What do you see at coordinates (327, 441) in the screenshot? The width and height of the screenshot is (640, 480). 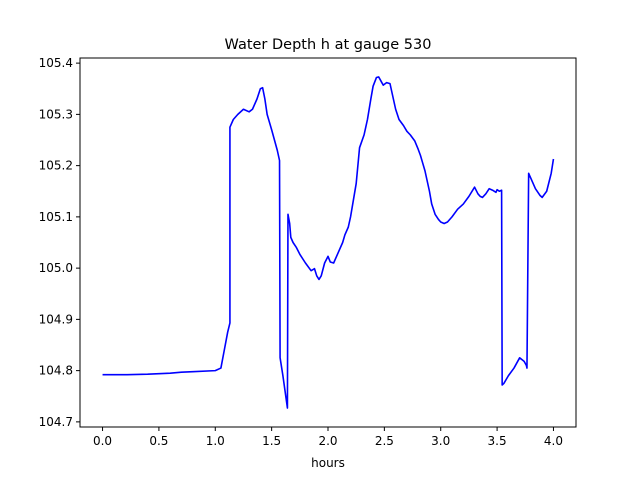 I see `x-tick-label: 2.0` at bounding box center [327, 441].